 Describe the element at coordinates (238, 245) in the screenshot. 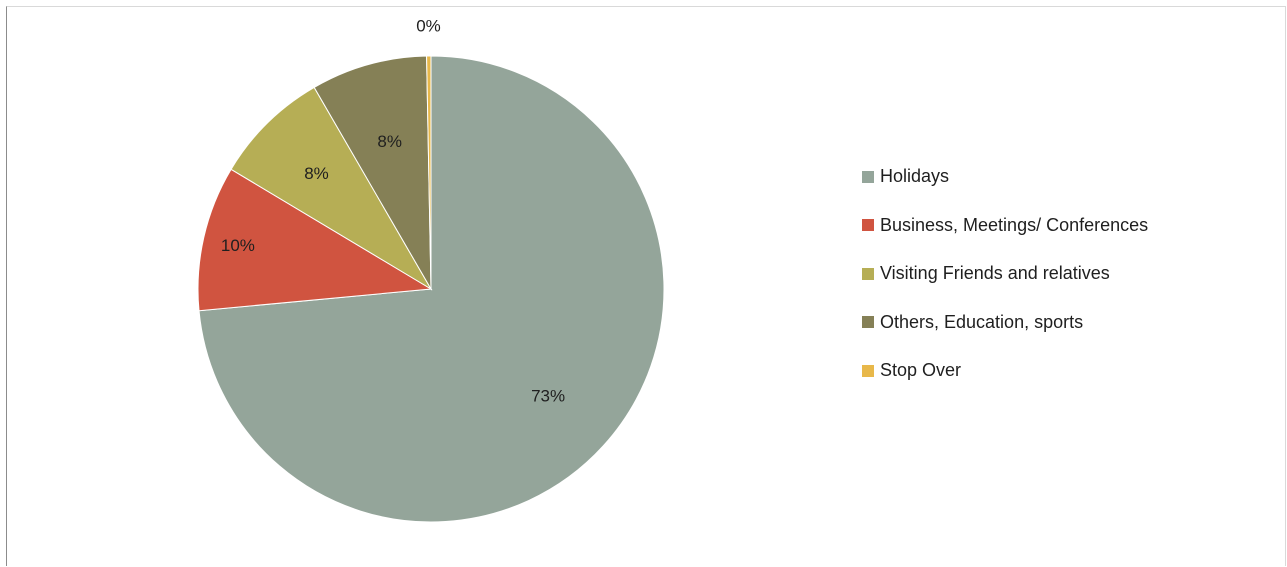

I see `data-label-2: 10%` at that location.